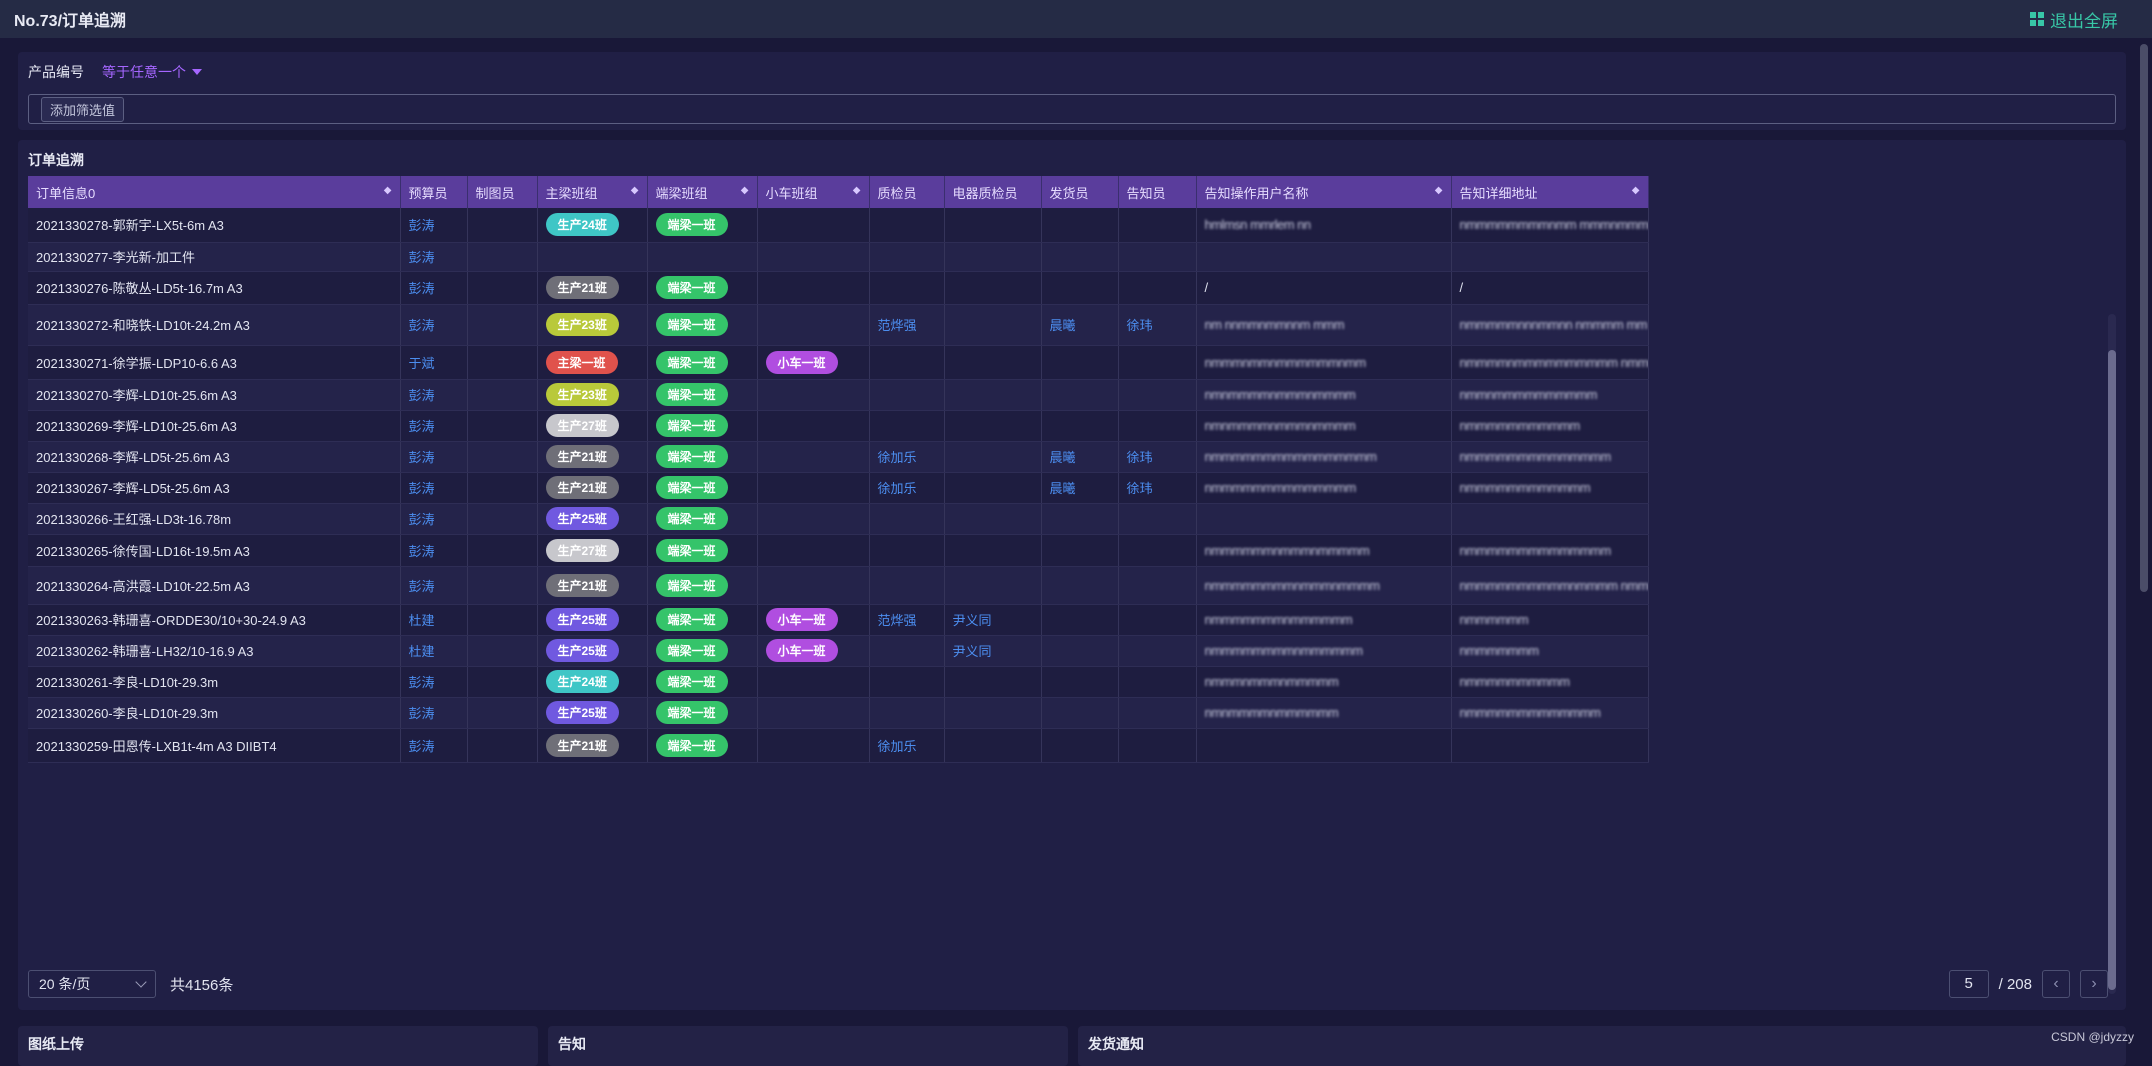 Image resolution: width=2152 pixels, height=1066 pixels. I want to click on page-scrollbar, so click(2144, 318).